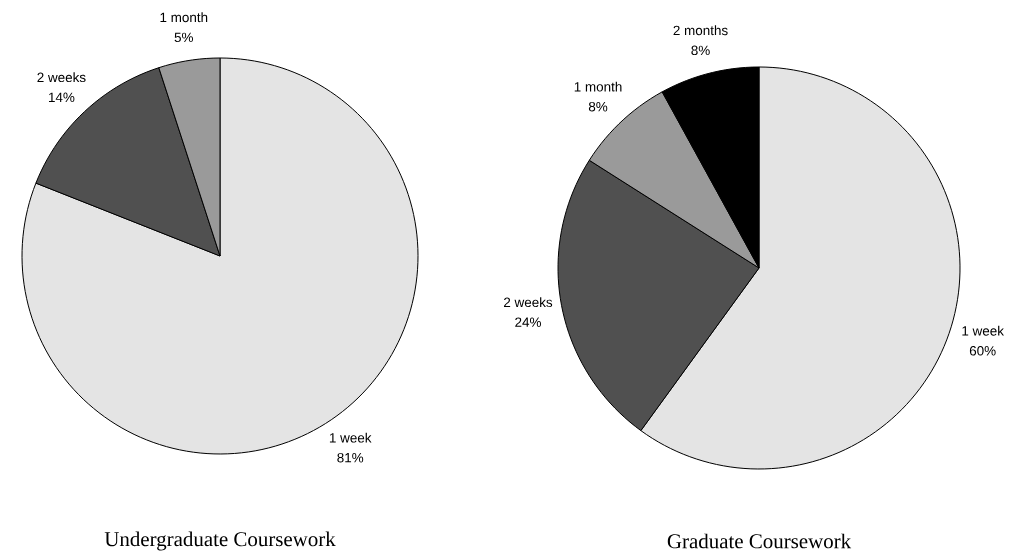 This screenshot has width=1017, height=557. Describe the element at coordinates (528, 322) in the screenshot. I see `data-label: 24%` at that location.